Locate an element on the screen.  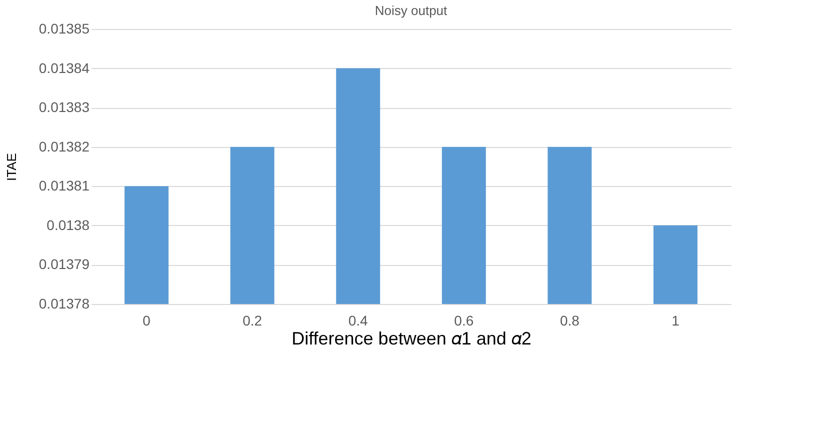
y-tick-label: 0.01385 is located at coordinates (64, 28).